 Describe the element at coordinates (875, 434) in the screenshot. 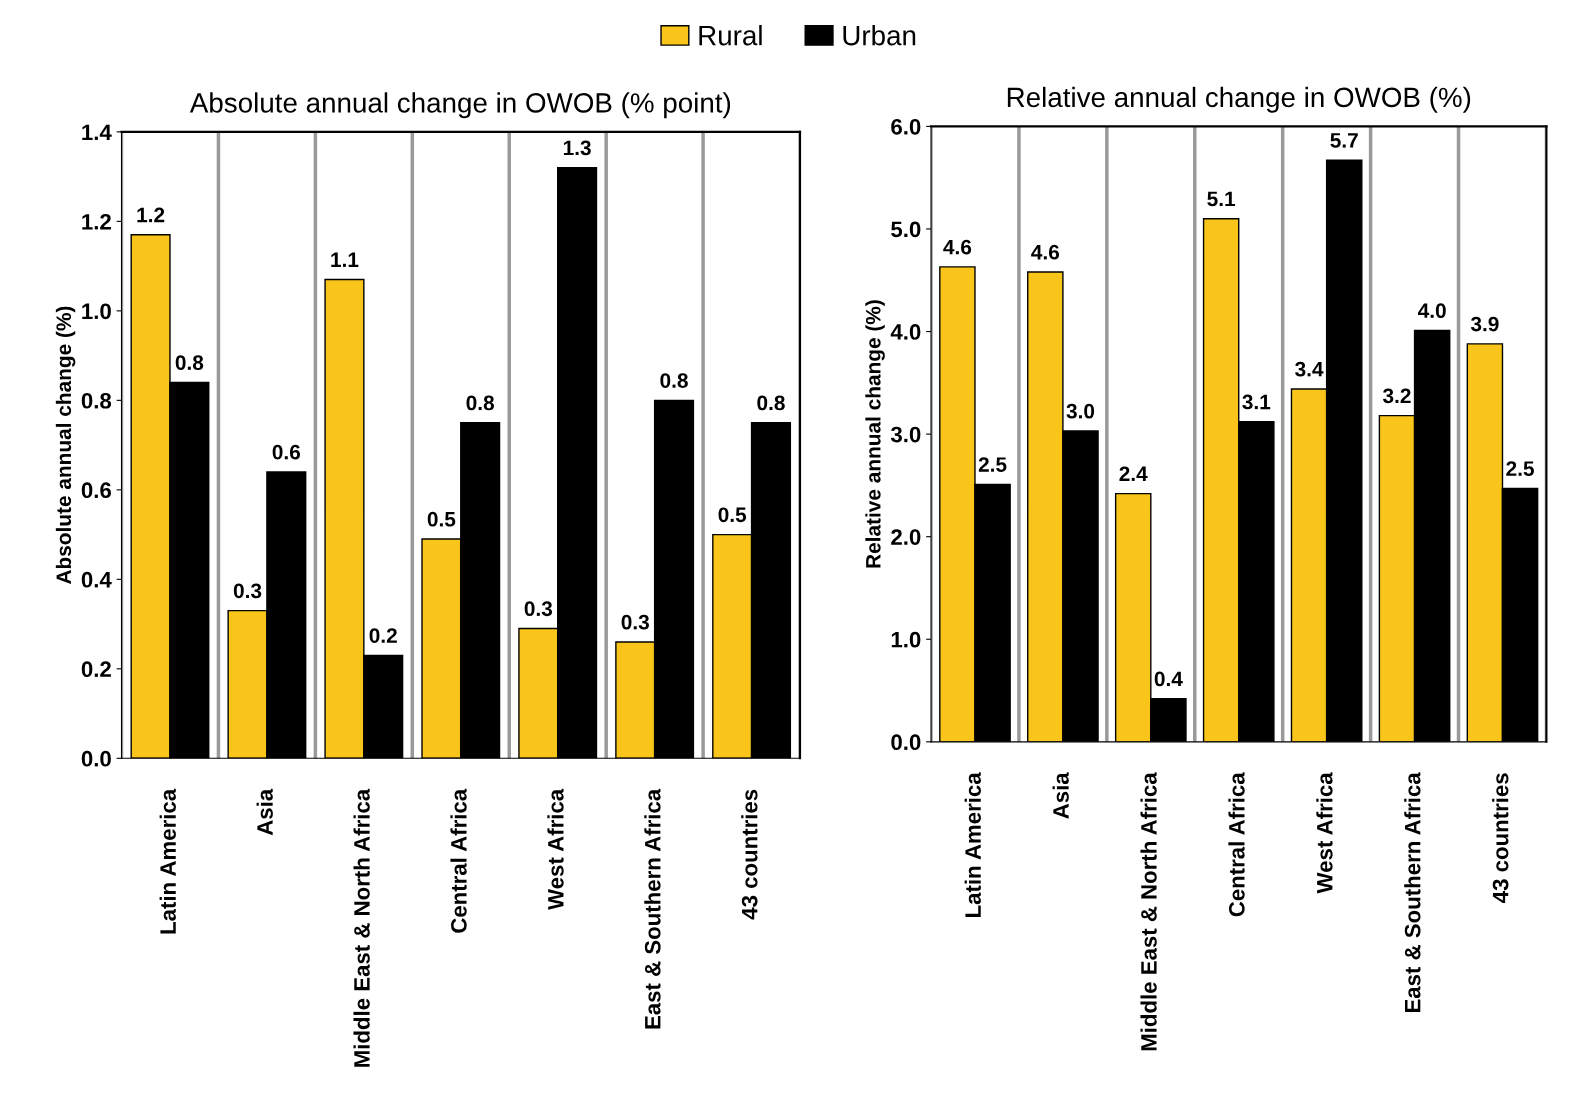

I see `y-axis-title: Relative annual change (%)` at that location.